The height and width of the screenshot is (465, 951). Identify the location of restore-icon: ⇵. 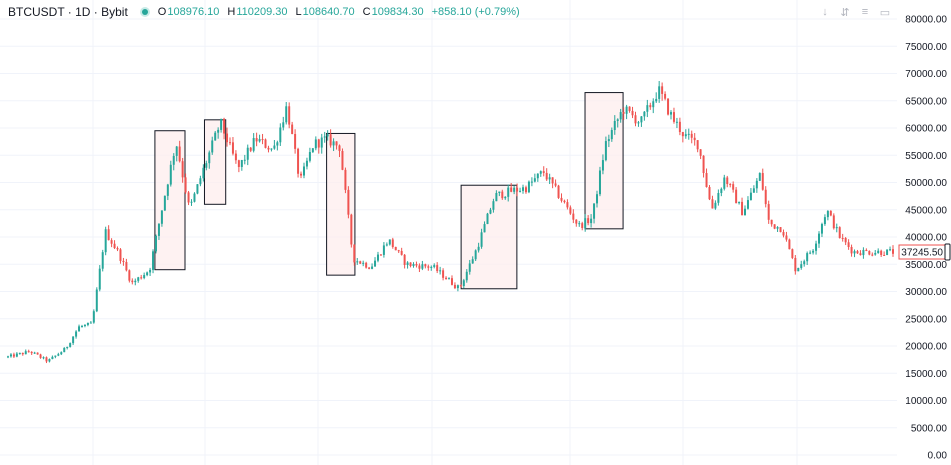
(845, 12).